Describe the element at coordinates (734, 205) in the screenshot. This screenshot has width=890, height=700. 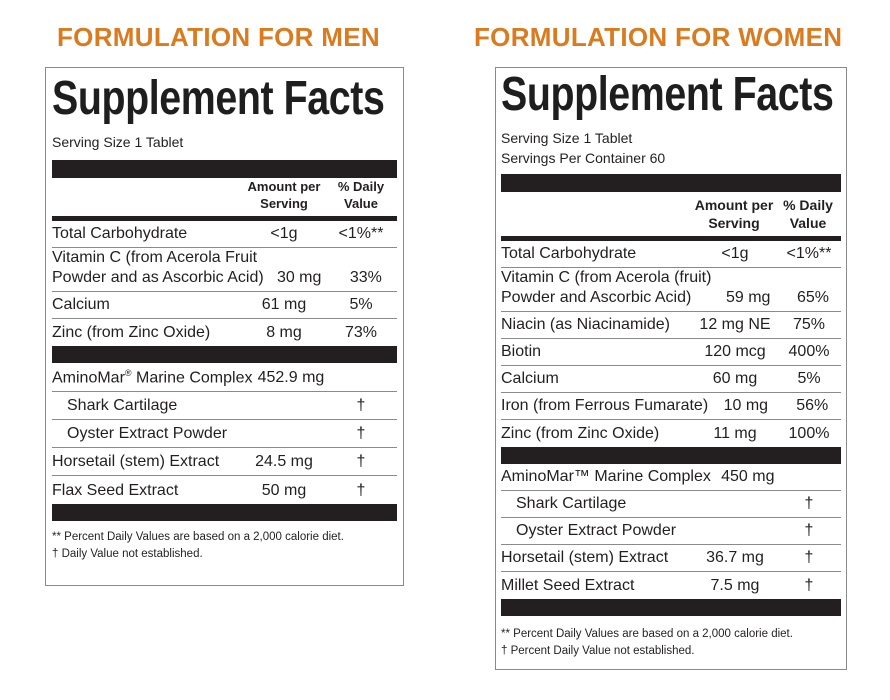
I see `women-col-amount-line1: Amount per` at that location.